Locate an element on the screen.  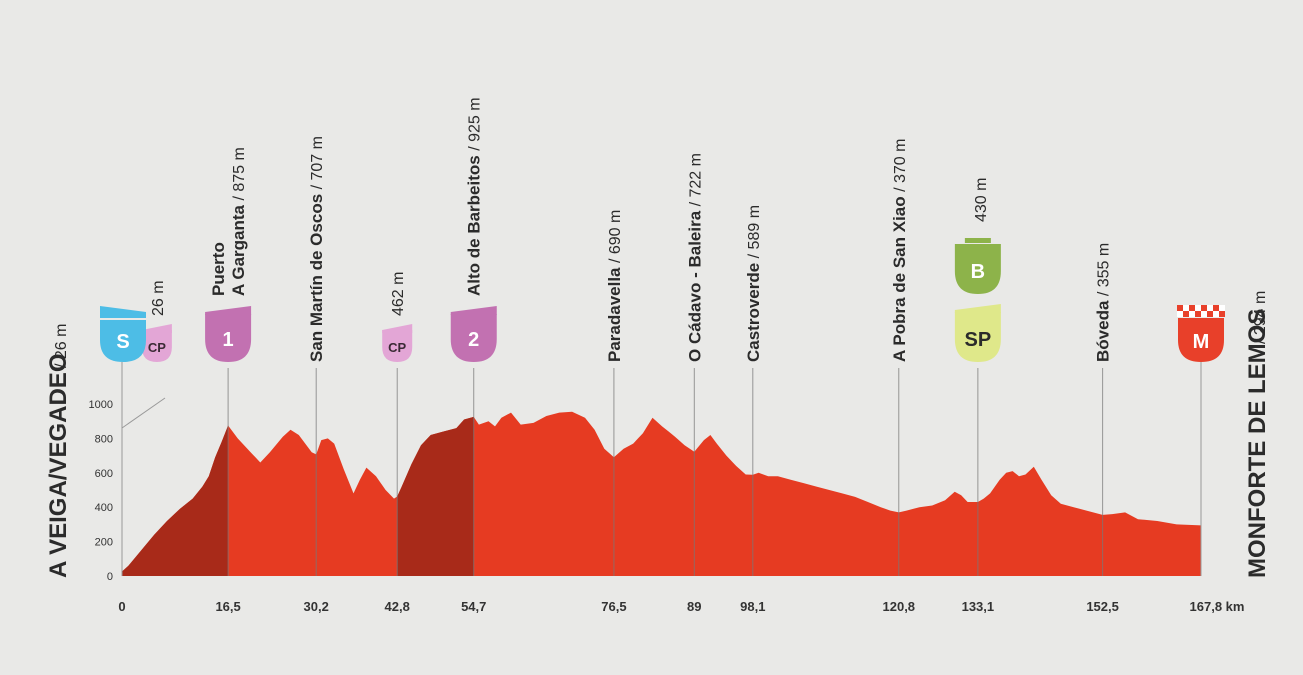
checkpoint-label-3: 462 m is located at coordinates (398, 294).